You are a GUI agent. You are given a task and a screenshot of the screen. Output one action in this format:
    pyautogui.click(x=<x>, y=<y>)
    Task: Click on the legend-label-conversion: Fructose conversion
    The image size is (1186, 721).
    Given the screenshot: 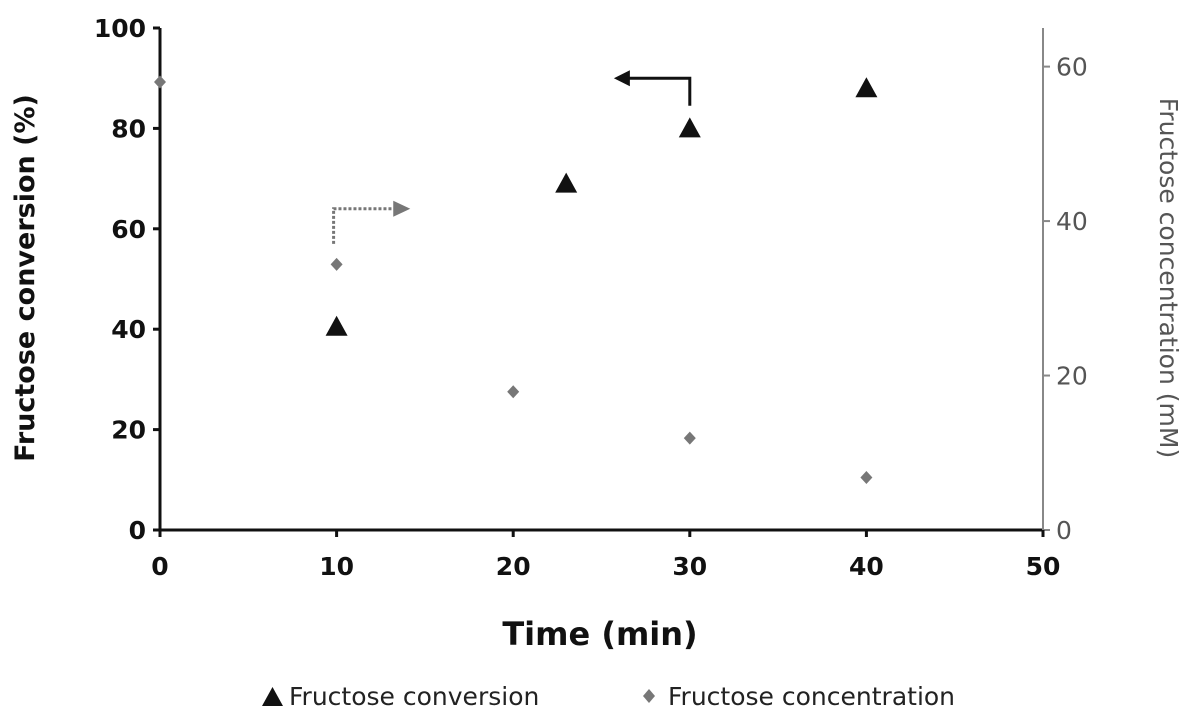 What is the action you would take?
    pyautogui.click(x=414, y=696)
    